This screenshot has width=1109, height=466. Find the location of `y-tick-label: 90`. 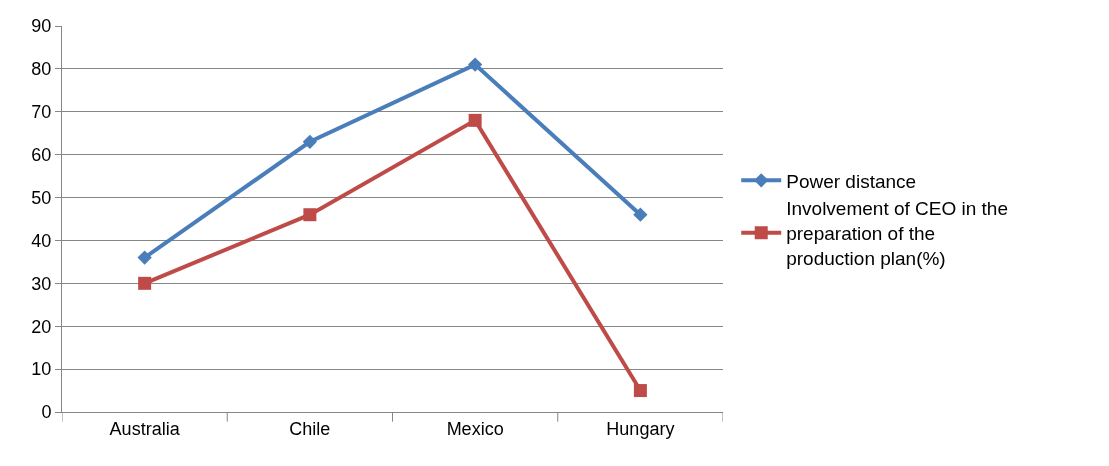

y-tick-label: 90 is located at coordinates (41, 26).